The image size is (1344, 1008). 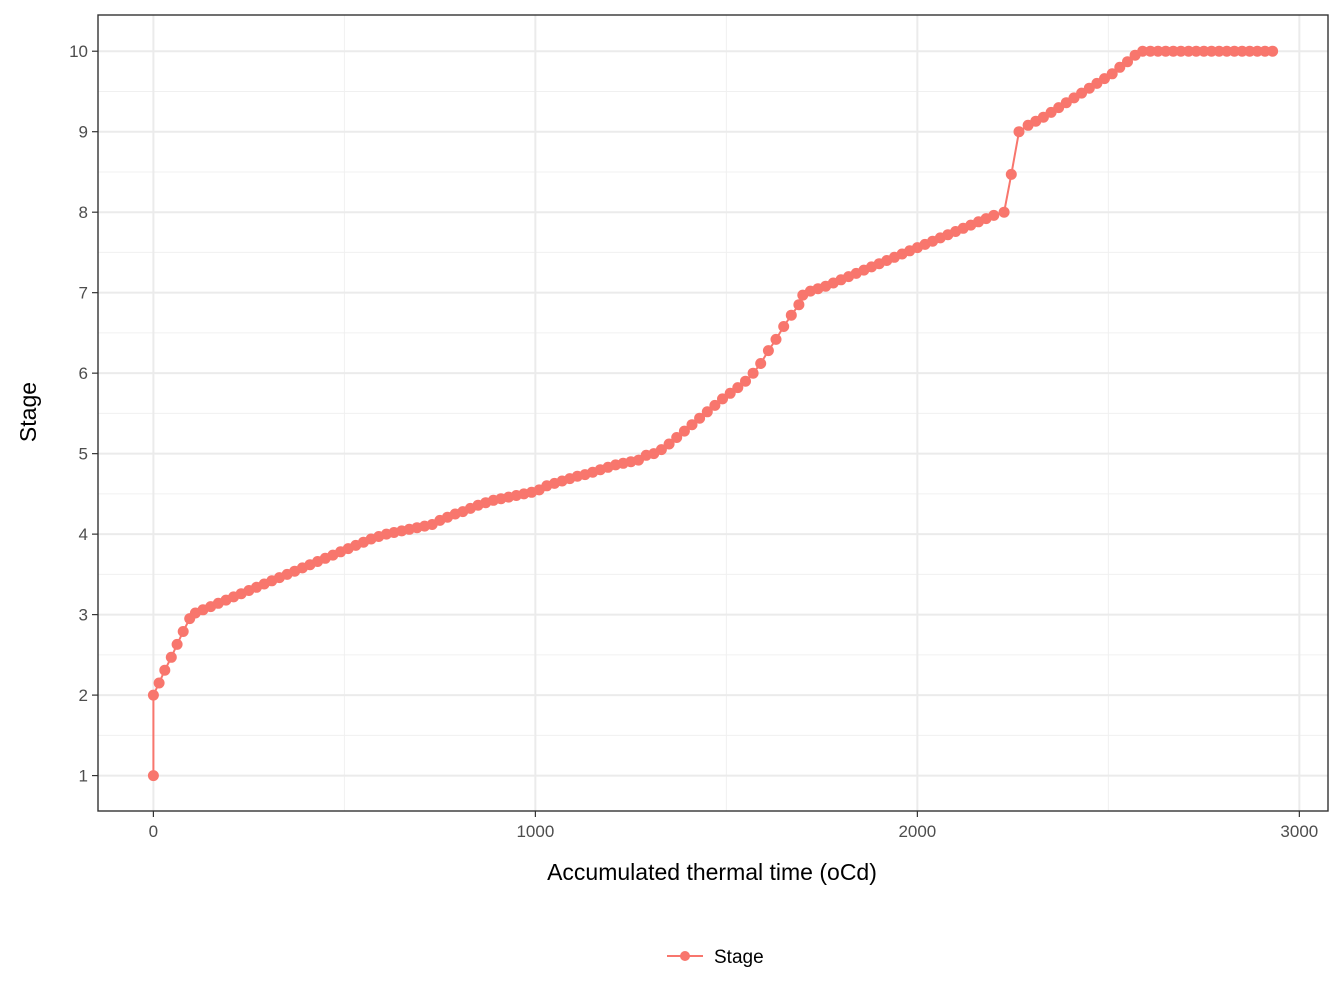 What do you see at coordinates (83, 695) in the screenshot?
I see `y-tick-label: 2` at bounding box center [83, 695].